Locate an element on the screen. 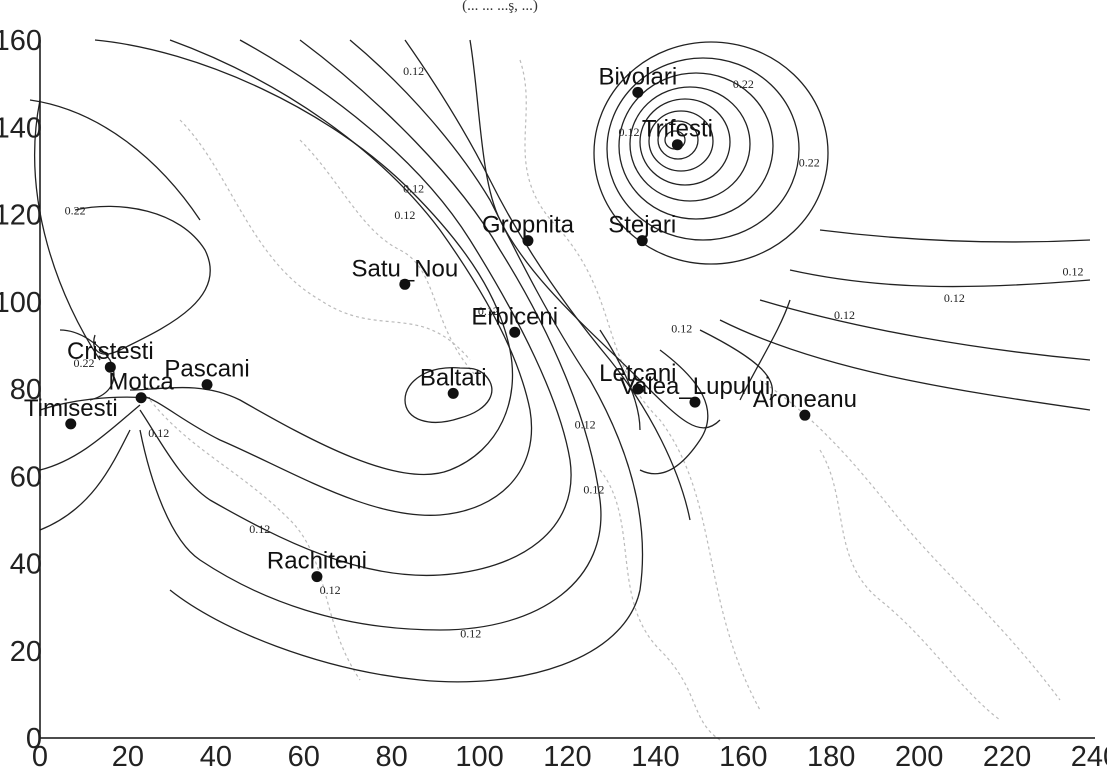 The height and width of the screenshot is (767, 1107). y-tick-labels: 0 20 40 60 80 100 120 140 160 is located at coordinates (21, 390).